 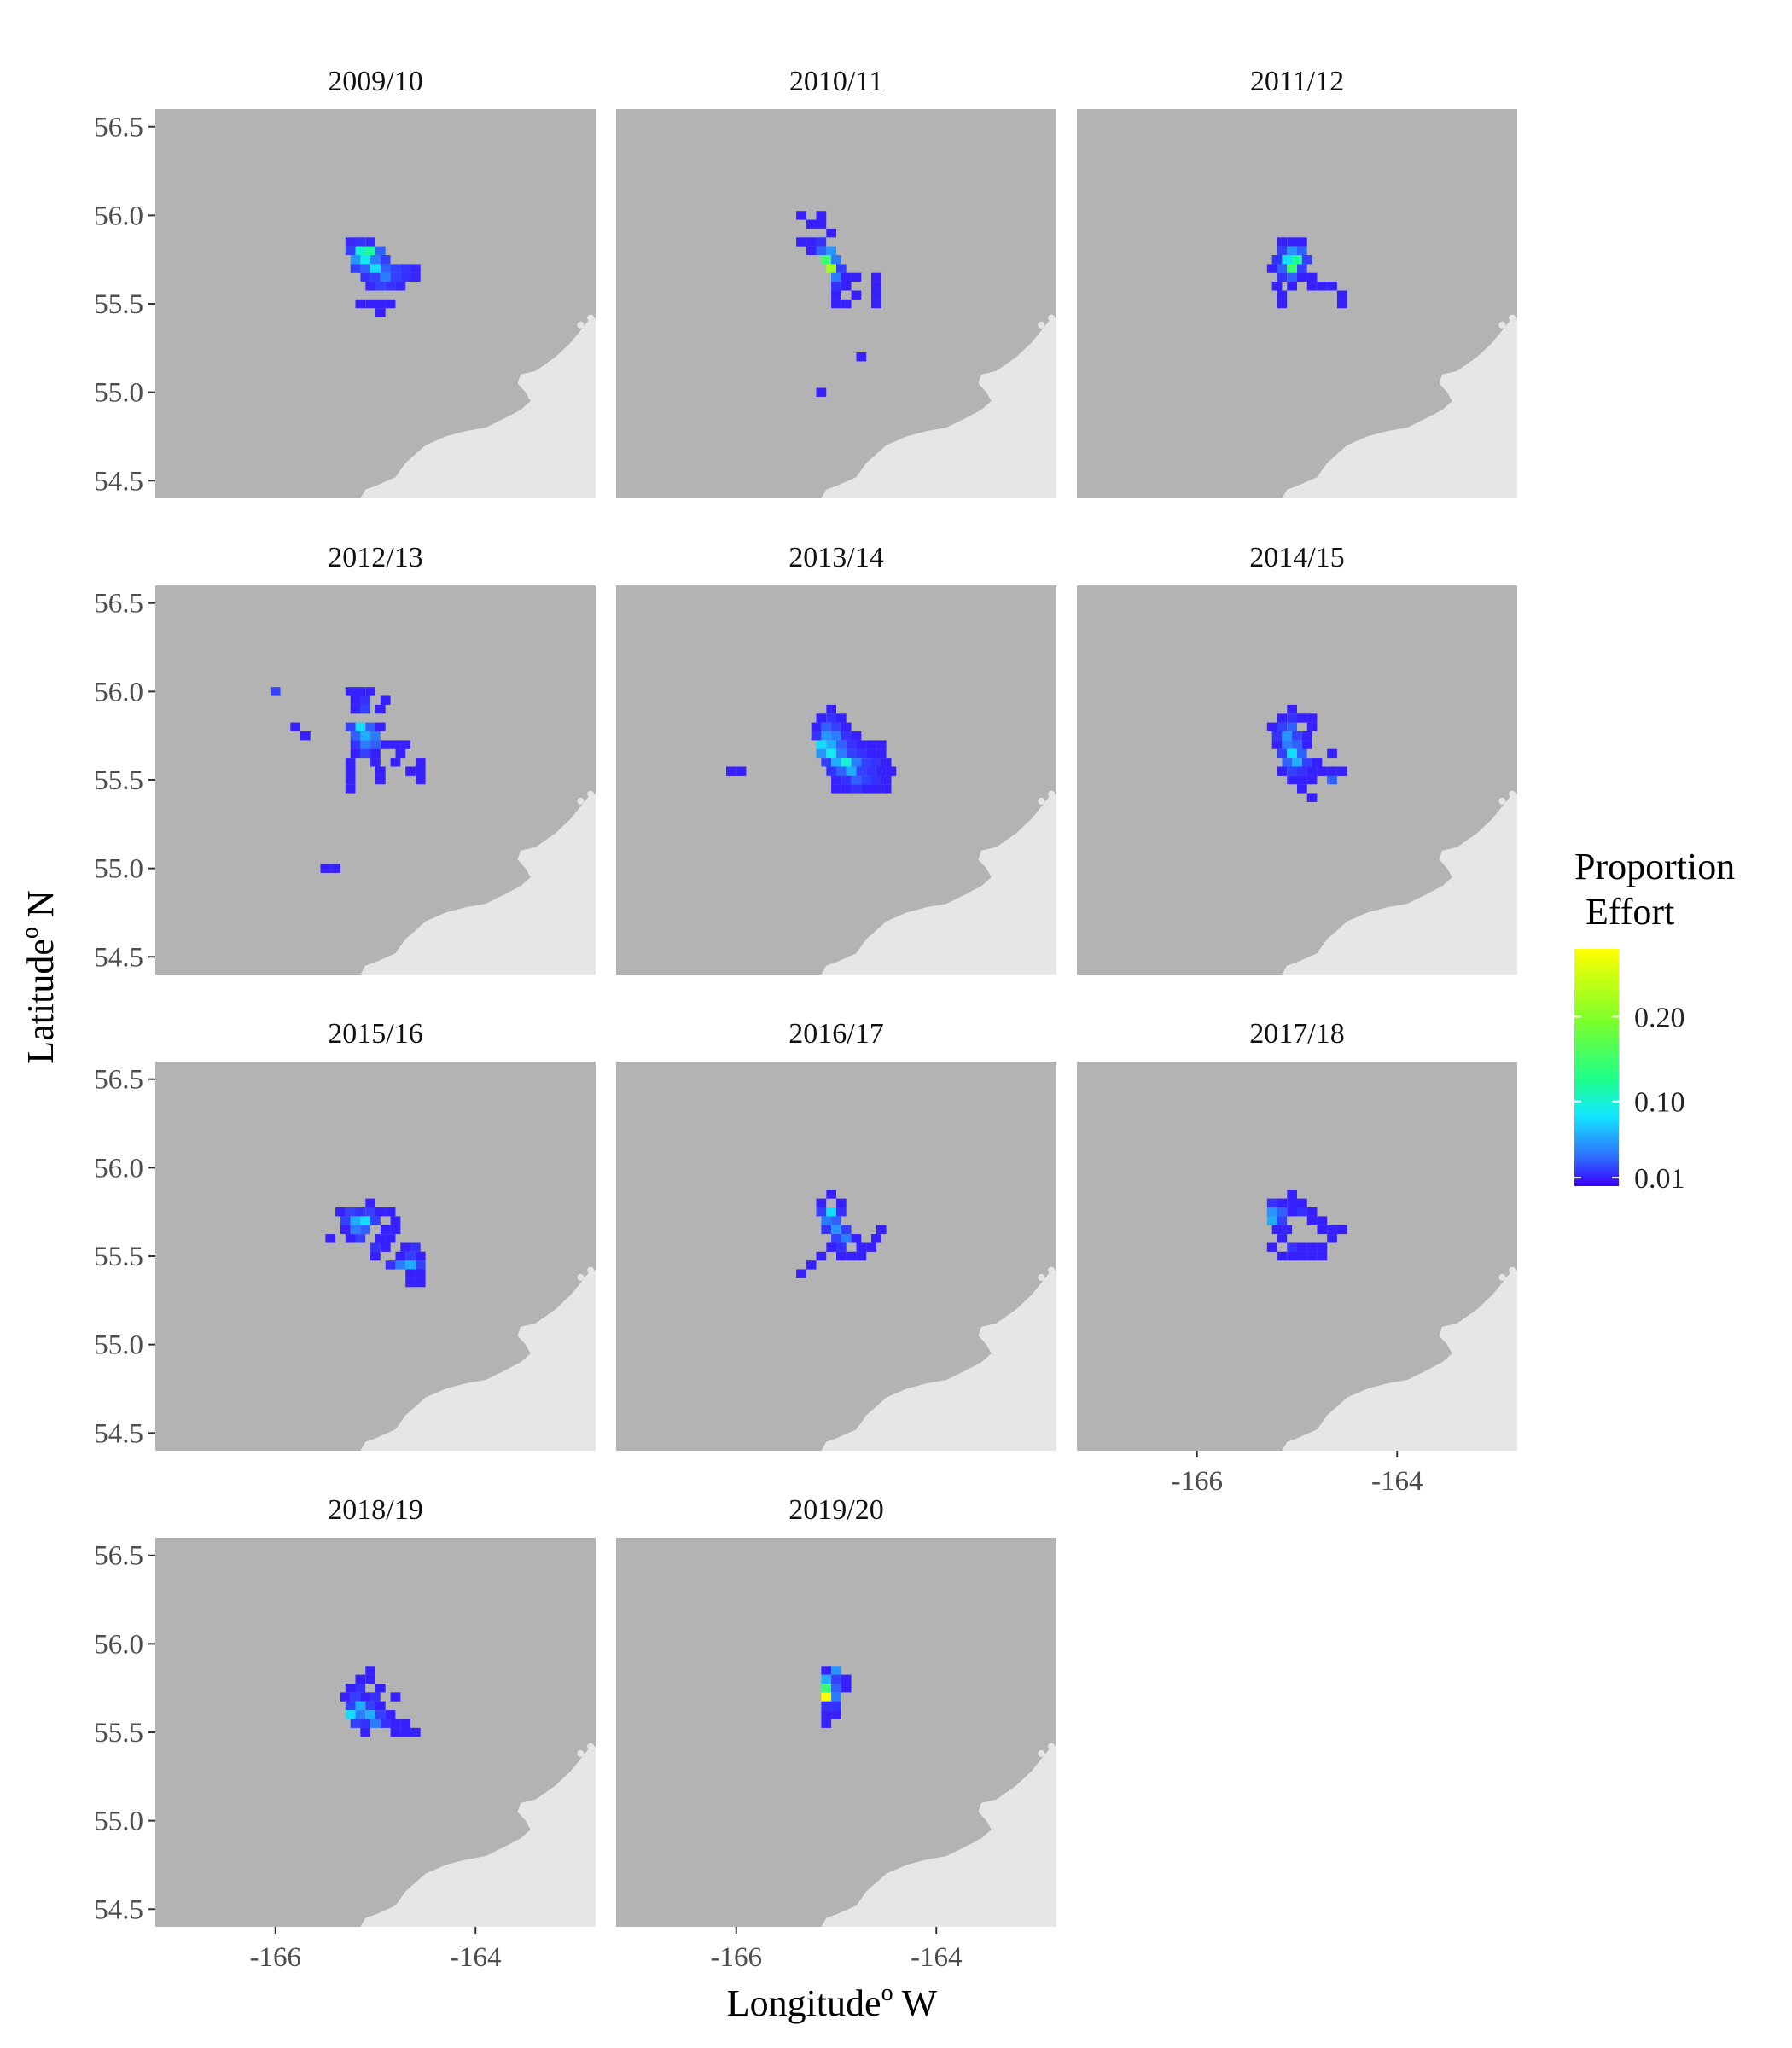 I want to click on y-tick-label: 55.5, so click(x=119, y=304).